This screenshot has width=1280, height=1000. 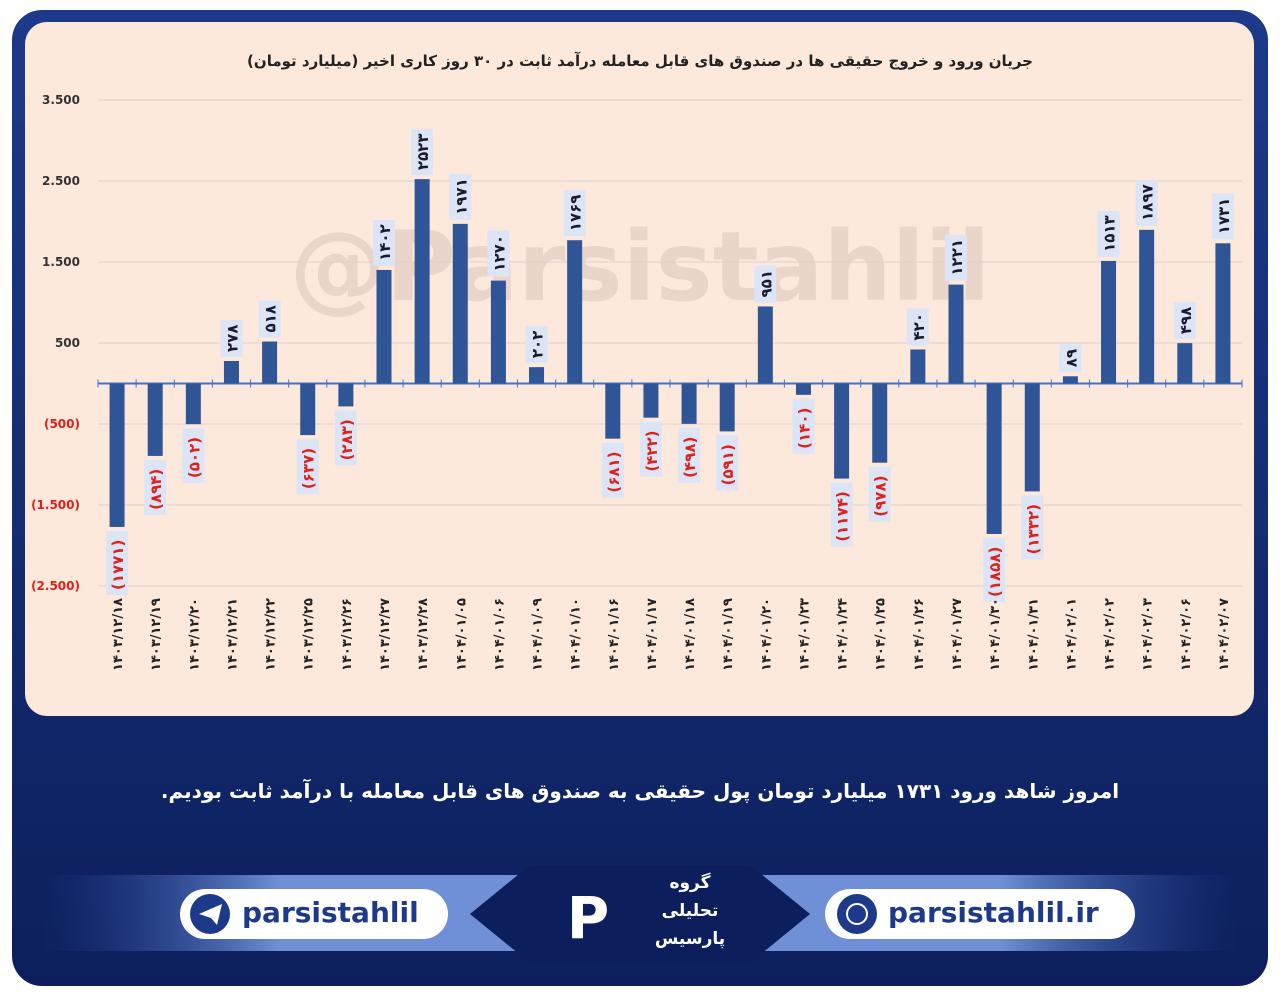 I want to click on value-label: ۱۷۶۹, so click(x=576, y=213).